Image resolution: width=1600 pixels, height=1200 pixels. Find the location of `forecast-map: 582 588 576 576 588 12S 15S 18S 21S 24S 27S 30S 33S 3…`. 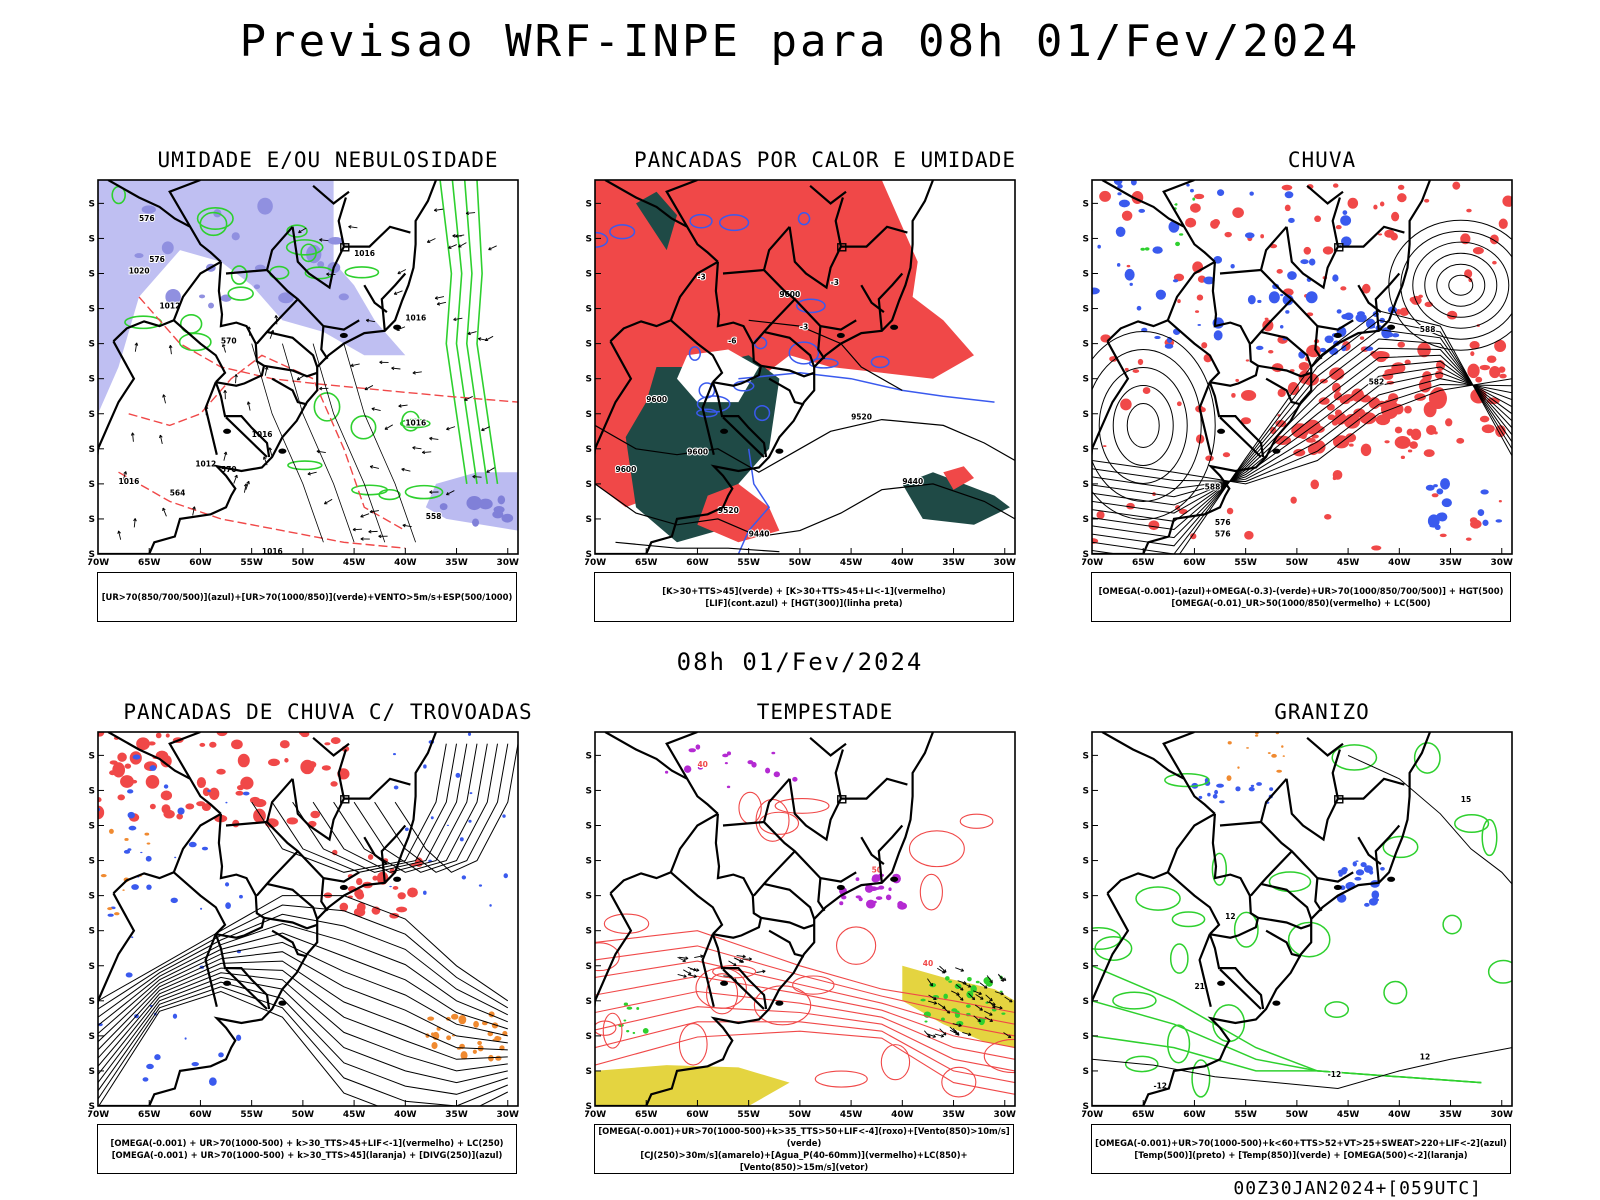

forecast-map: 582 588 576 576 588 12S 15S 18S 21S 24S 27S 30S 33S 3… is located at coordinates (1297, 373).